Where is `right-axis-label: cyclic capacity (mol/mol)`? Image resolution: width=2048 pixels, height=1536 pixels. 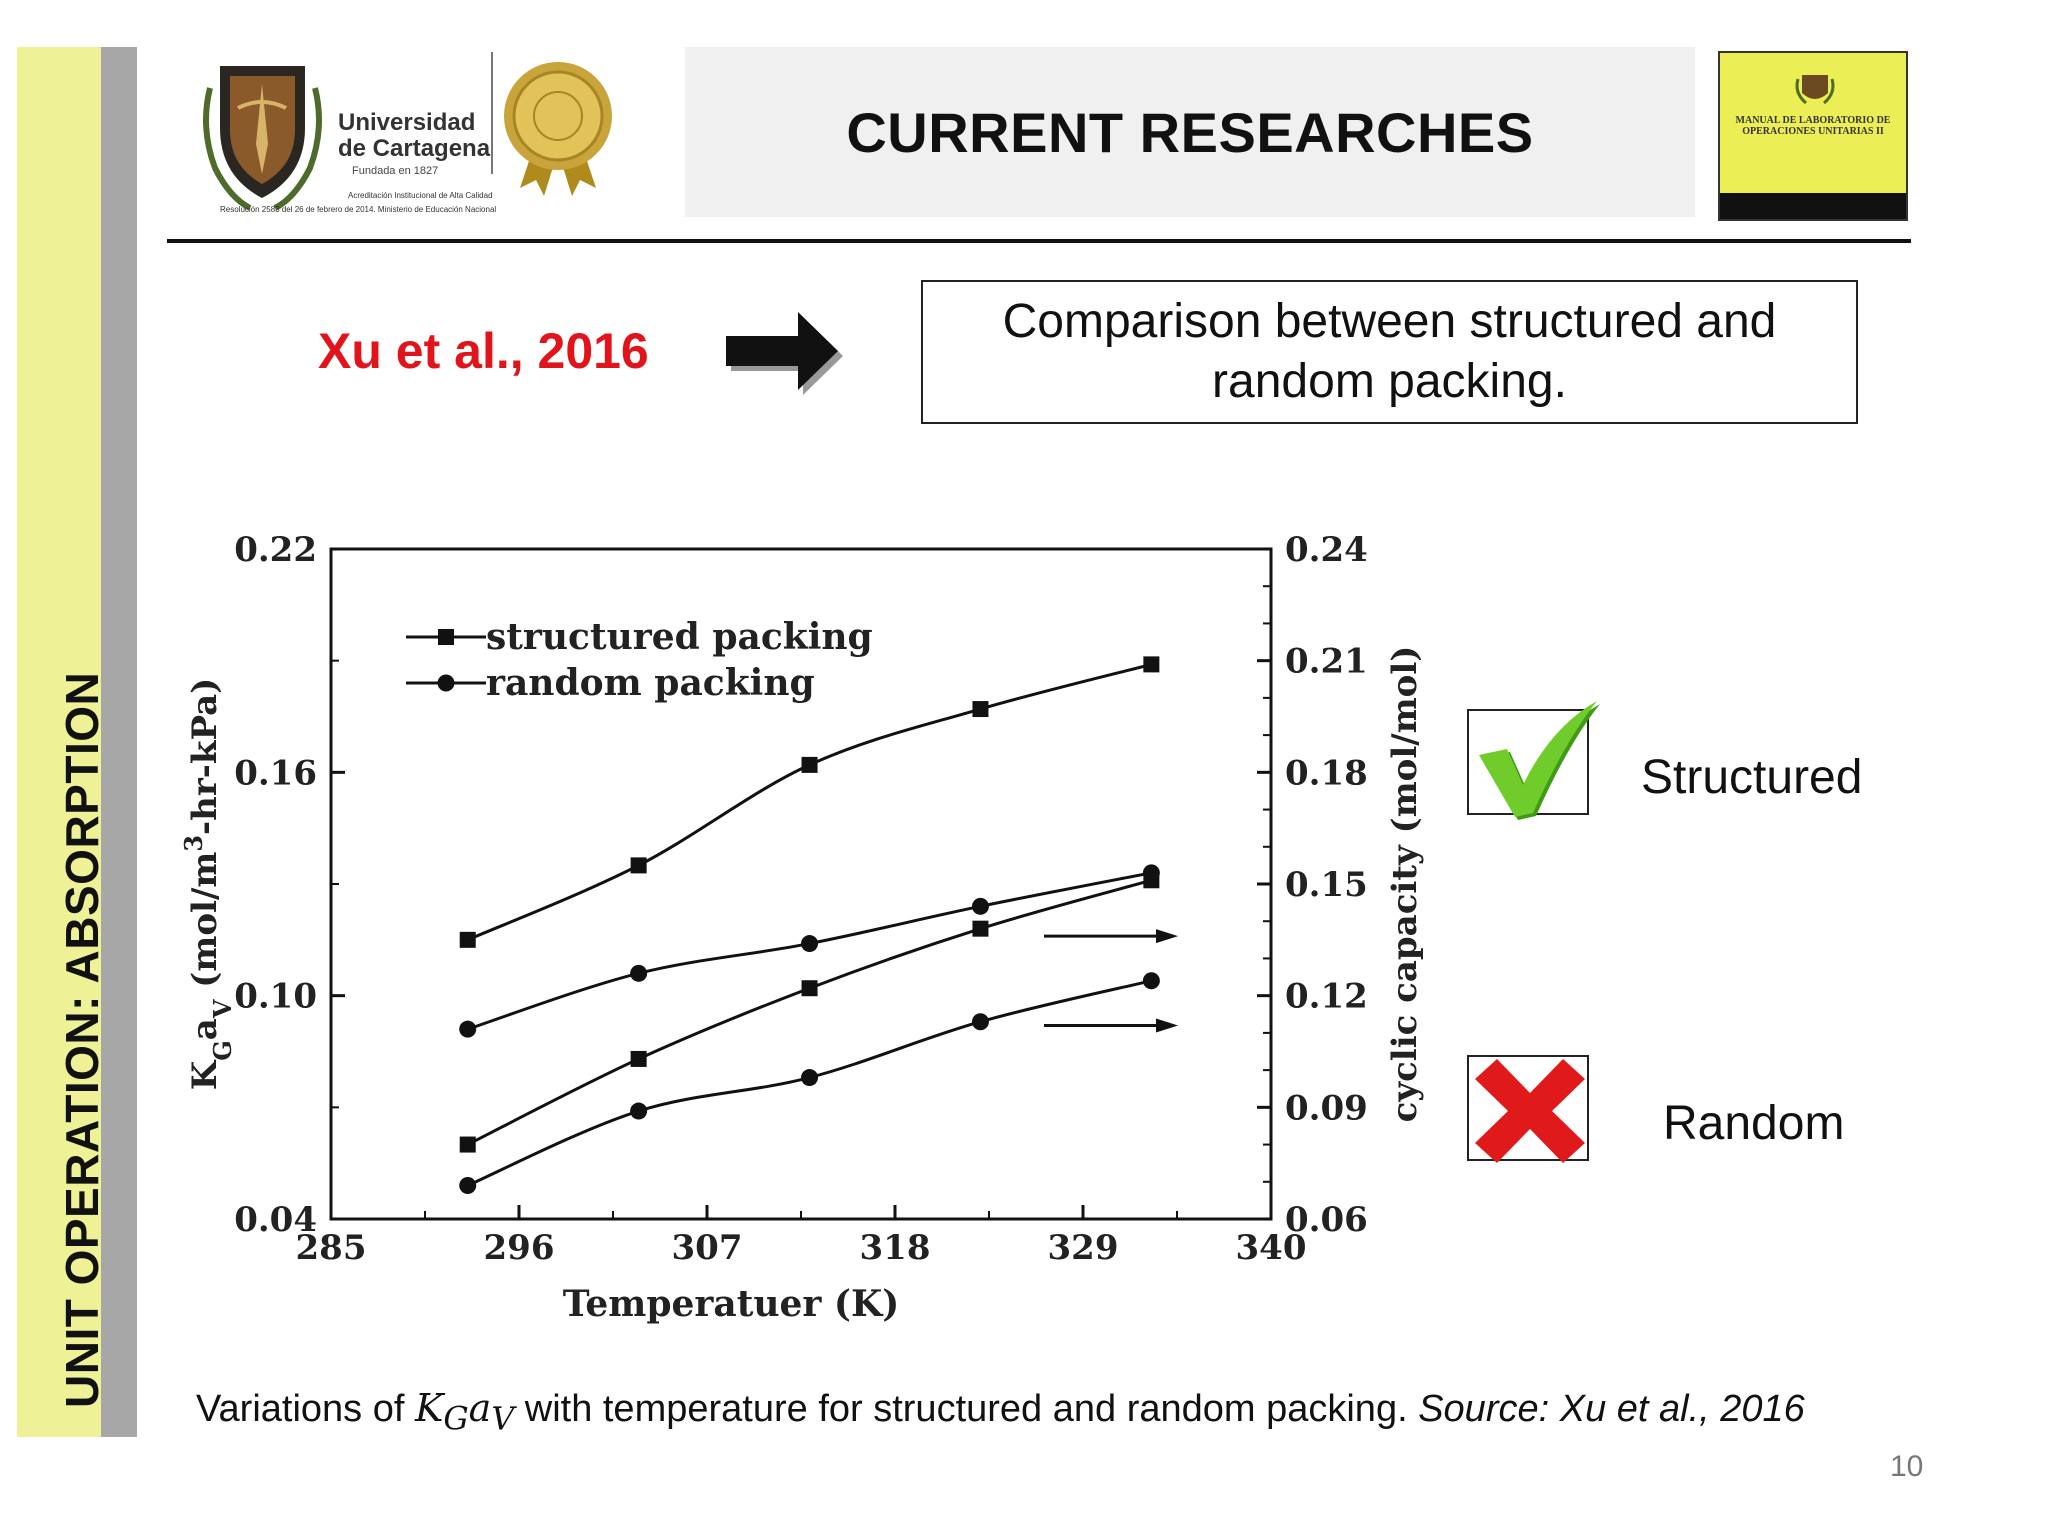 right-axis-label: cyclic capacity (mol/mol) is located at coordinates (1405, 884).